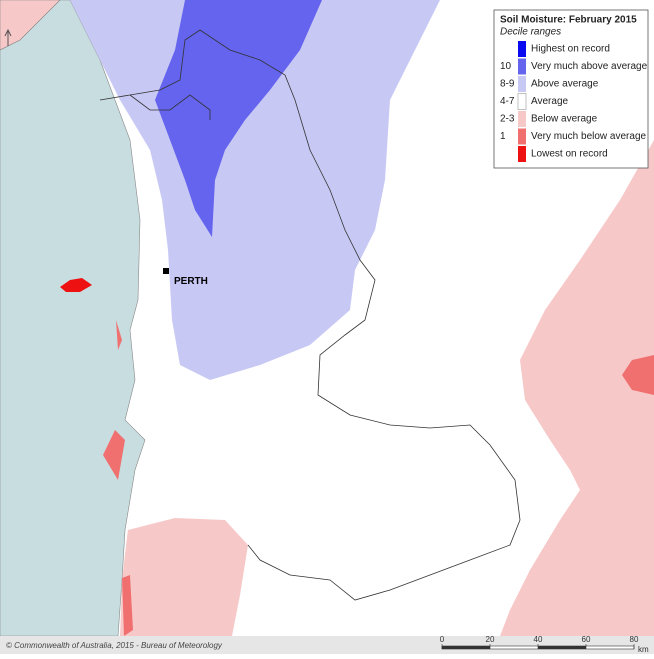 The height and width of the screenshot is (659, 654). What do you see at coordinates (170, 107) in the screenshot?
I see `catchment-boundary` at bounding box center [170, 107].